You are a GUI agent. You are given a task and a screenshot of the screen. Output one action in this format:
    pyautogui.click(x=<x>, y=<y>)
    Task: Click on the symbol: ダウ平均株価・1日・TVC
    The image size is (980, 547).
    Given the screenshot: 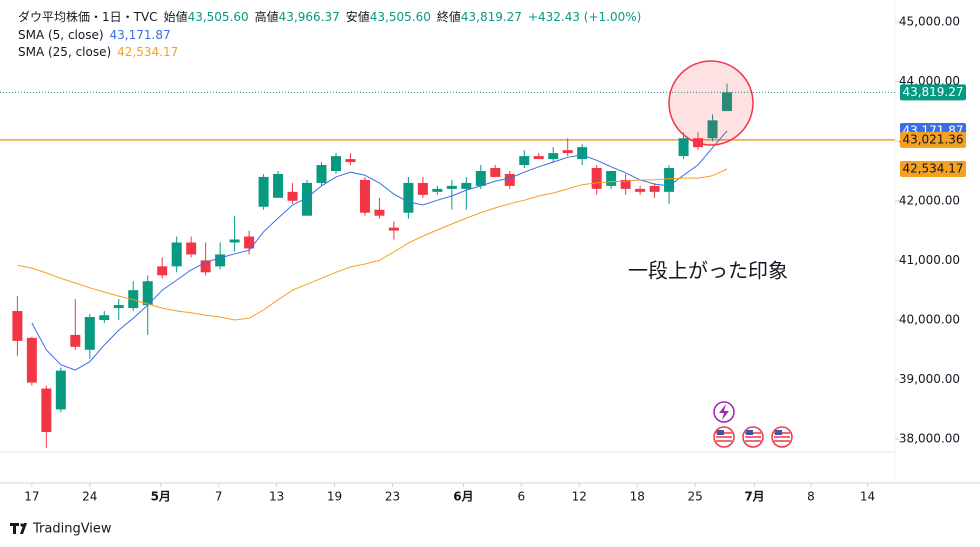 What is the action you would take?
    pyautogui.click(x=88, y=16)
    